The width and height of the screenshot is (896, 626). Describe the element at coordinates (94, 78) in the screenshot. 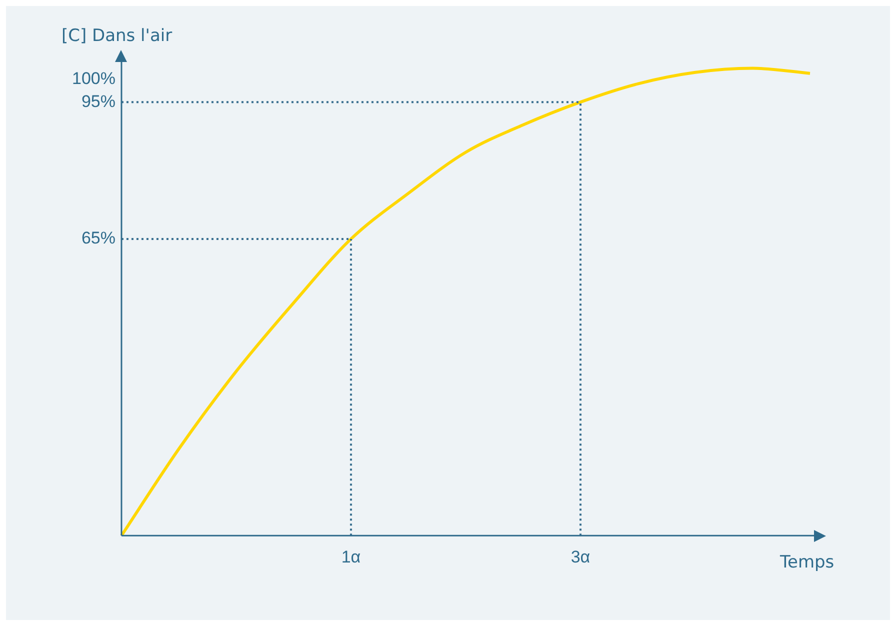

I see `y-tick-label: 100%` at that location.